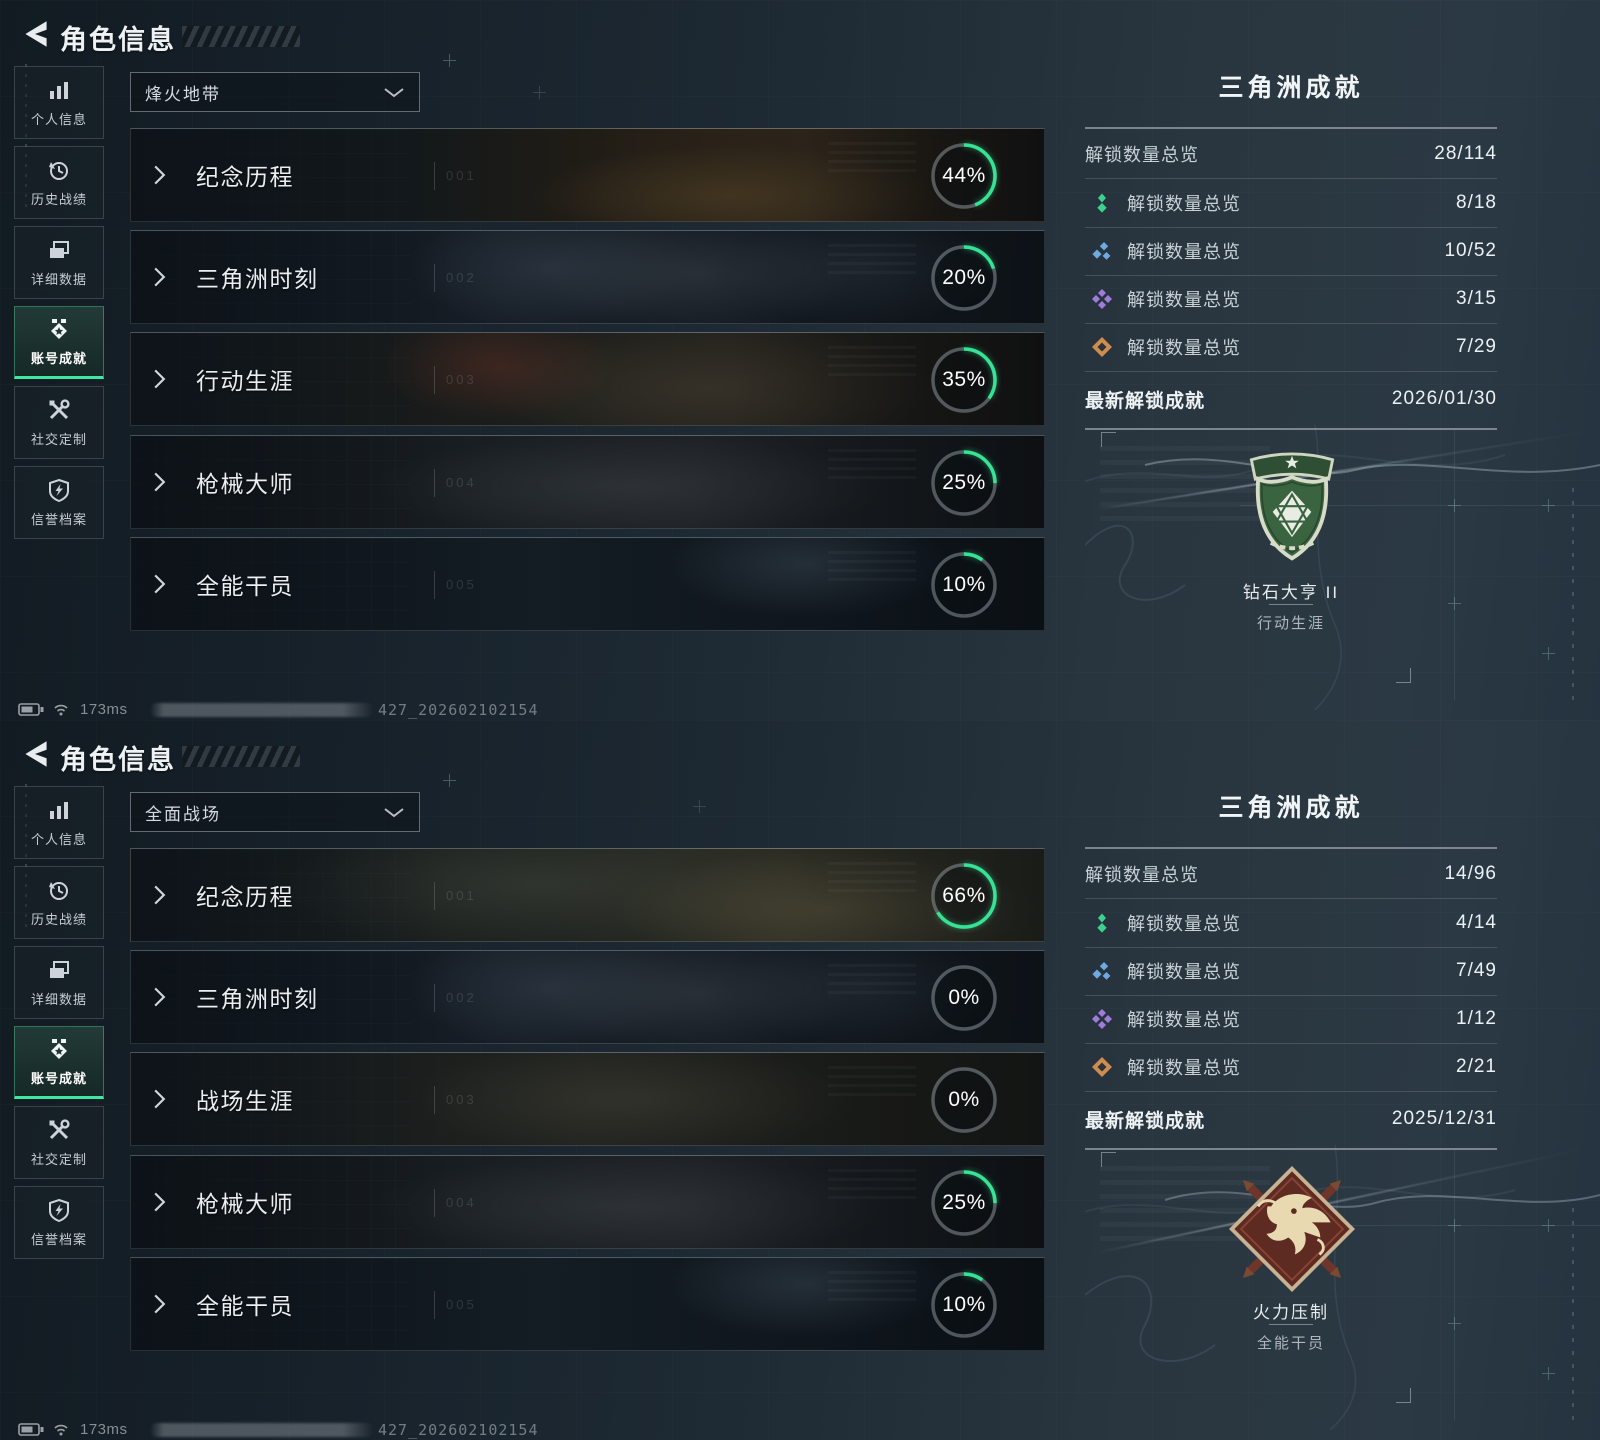 This screenshot has width=1600, height=1440. What do you see at coordinates (455, 176) in the screenshot?
I see `category-code: 001` at bounding box center [455, 176].